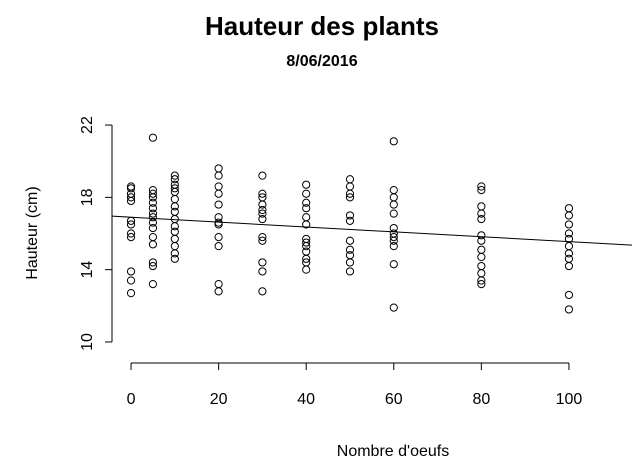 The image size is (634, 466). I want to click on x-tick-label: 20, so click(219, 399).